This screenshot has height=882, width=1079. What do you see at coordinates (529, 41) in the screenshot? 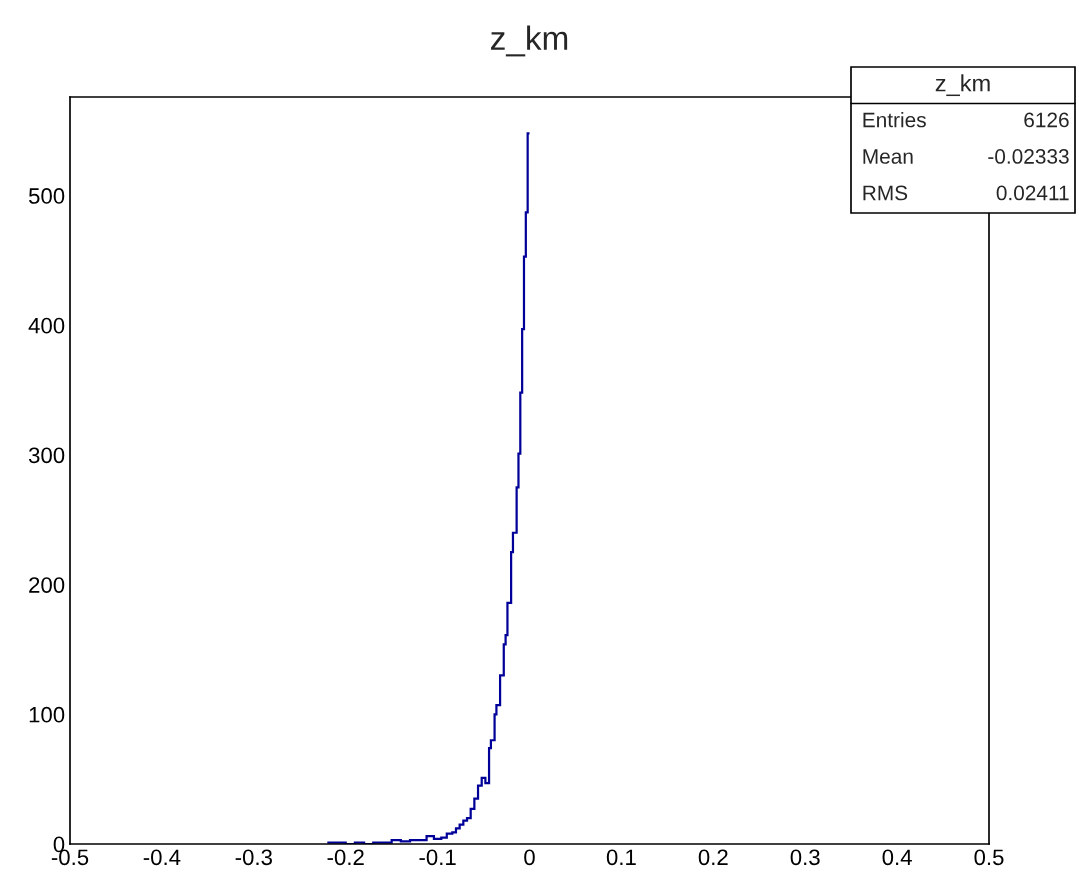
I see `chart-title: z_km` at bounding box center [529, 41].